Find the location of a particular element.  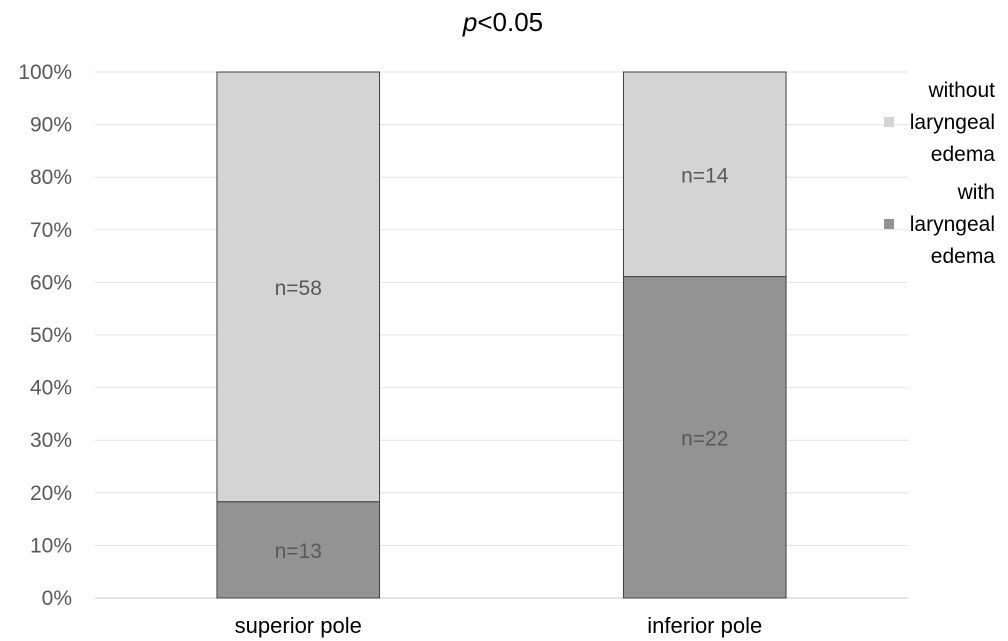

bar-data-label: n=58 is located at coordinates (298, 288).